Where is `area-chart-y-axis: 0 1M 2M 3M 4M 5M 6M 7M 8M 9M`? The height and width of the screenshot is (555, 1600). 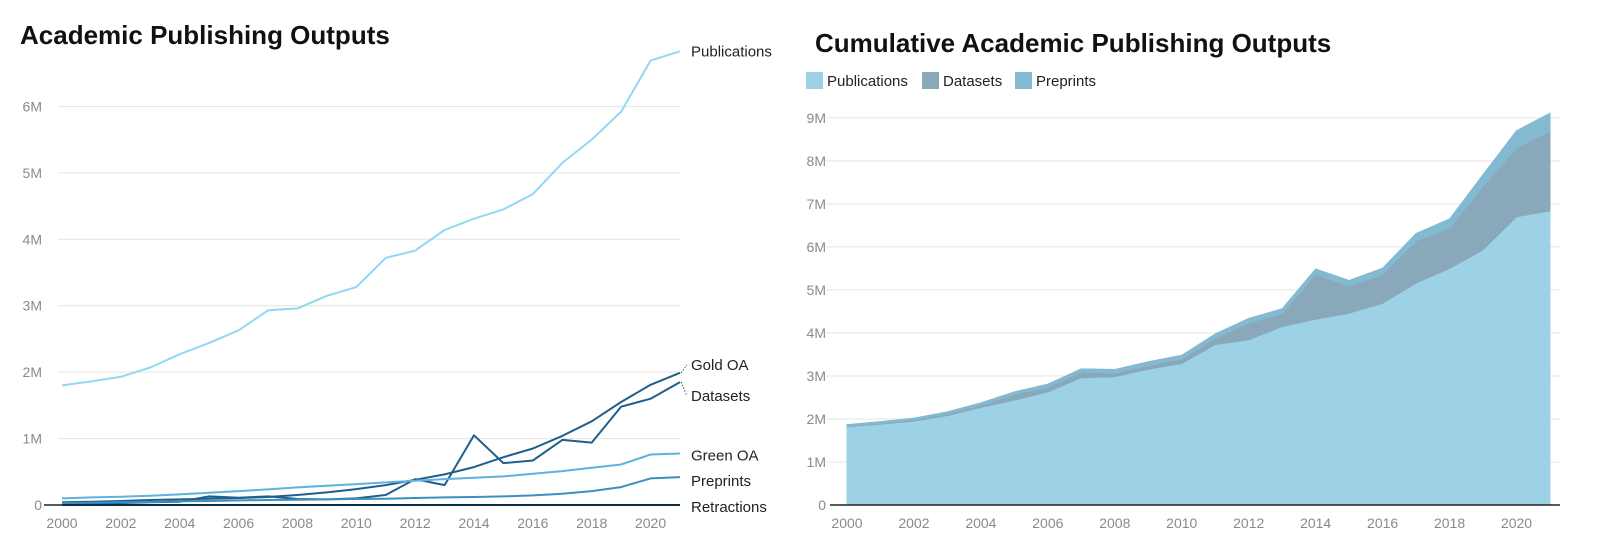
area-chart-y-axis: 0 1M 2M 3M 4M 5M 6M 7M 8M 9M is located at coordinates (817, 311).